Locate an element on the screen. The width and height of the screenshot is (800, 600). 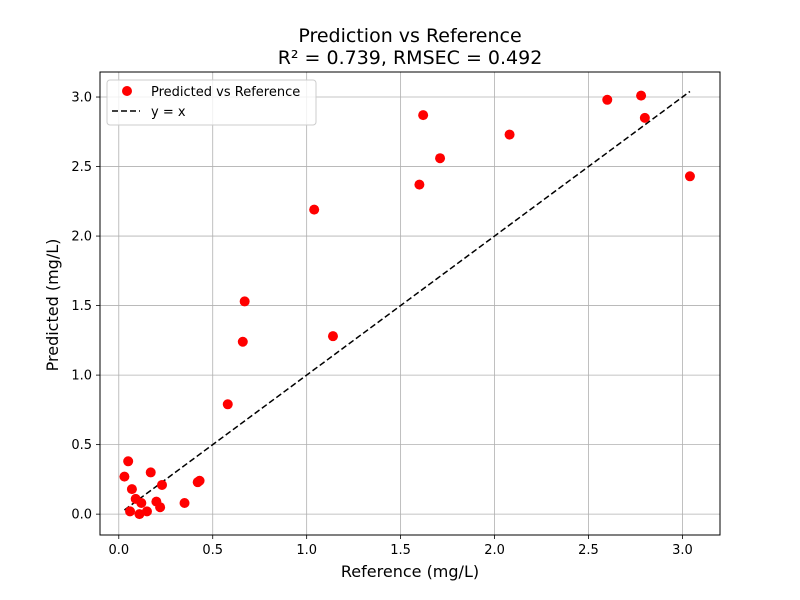
legend-box is located at coordinates (211, 102).